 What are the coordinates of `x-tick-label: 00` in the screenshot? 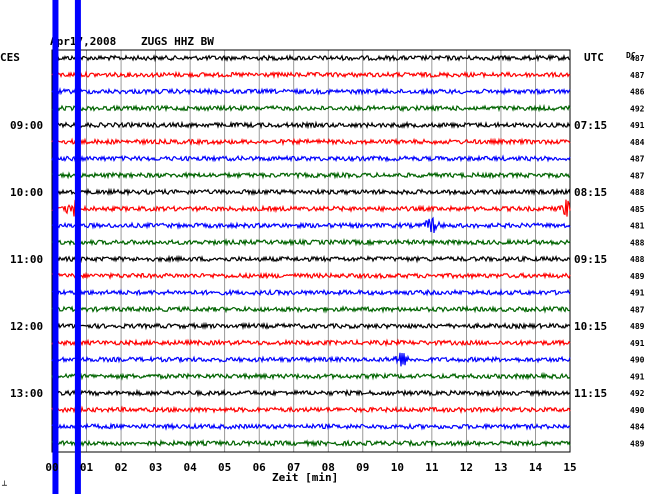 It's located at (51, 467).